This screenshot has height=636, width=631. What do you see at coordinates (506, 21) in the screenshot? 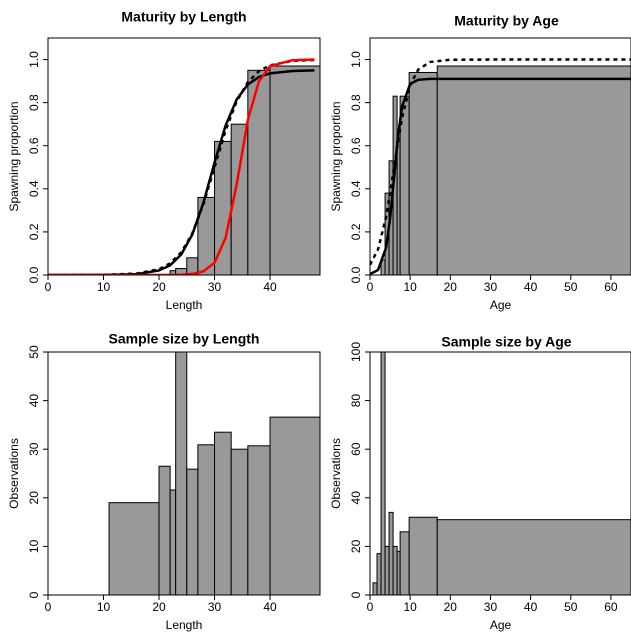
I see `chart-title: Maturity by Age` at bounding box center [506, 21].